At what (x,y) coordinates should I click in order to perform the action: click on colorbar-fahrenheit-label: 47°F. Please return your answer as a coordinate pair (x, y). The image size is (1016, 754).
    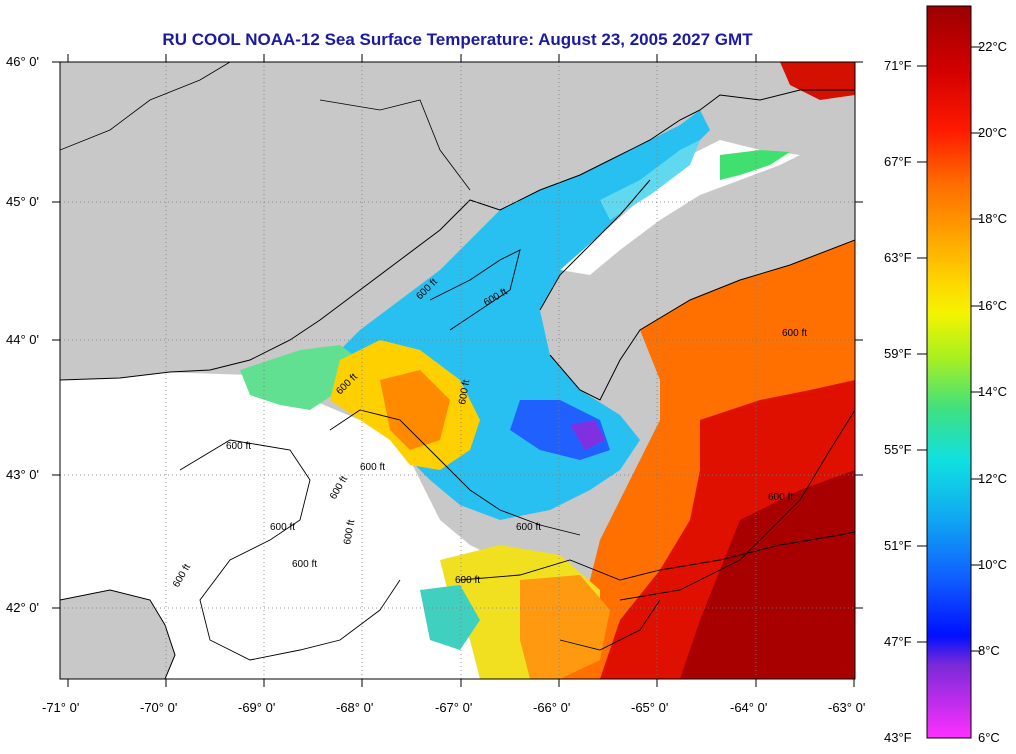
    Looking at the image, I should click on (898, 641).